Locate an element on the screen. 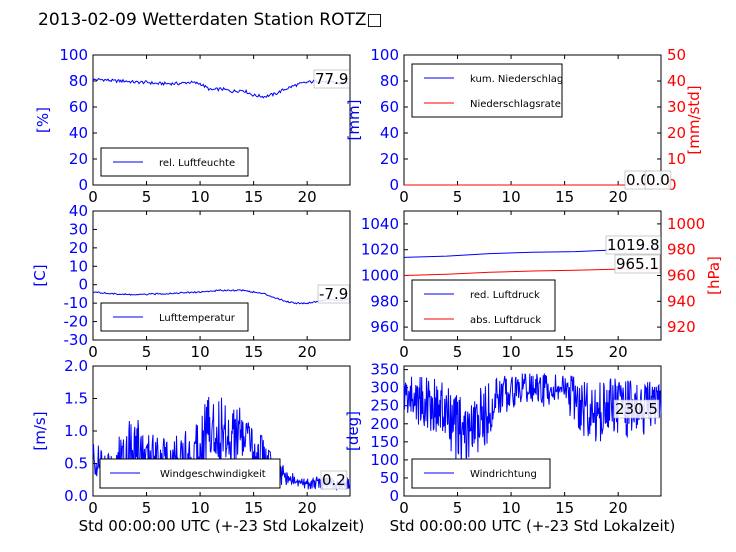  series-line-windrichtung is located at coordinates (532, 419).